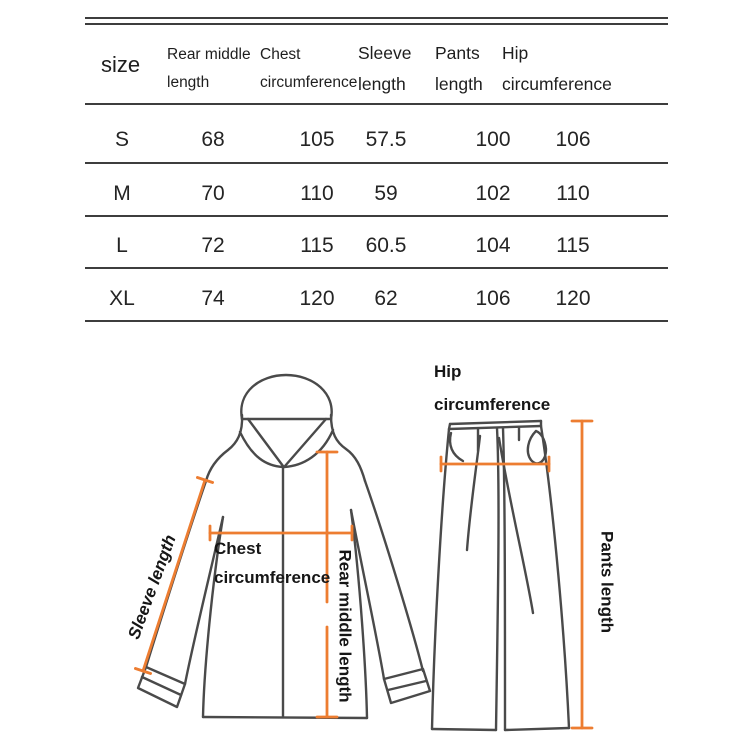 This screenshot has width=750, height=750. Describe the element at coordinates (308, 69) in the screenshot. I see `column-header-chest-circumference: Chest circumference` at that location.